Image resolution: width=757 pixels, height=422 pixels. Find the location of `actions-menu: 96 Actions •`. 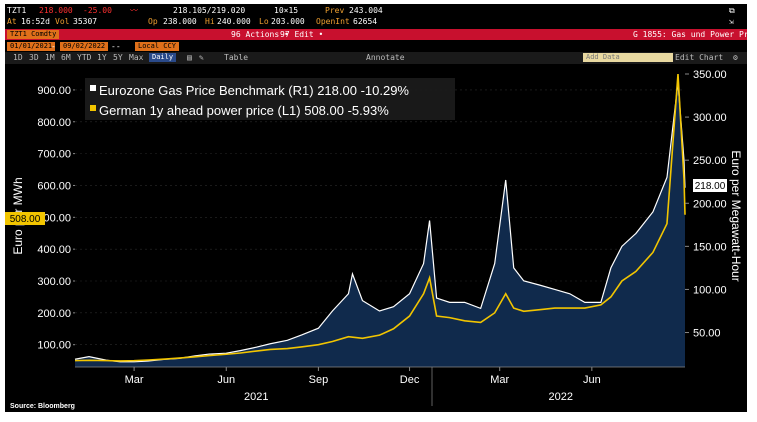

actions-menu: 96 Actions • is located at coordinates (260, 34).